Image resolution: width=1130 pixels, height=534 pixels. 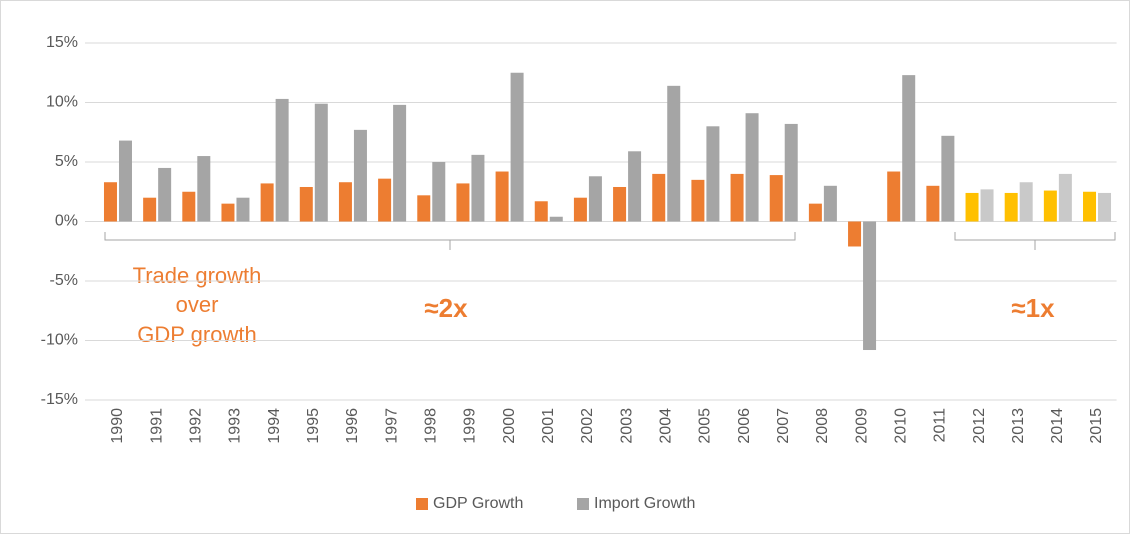 What do you see at coordinates (391, 426) in the screenshot?
I see `x-tick-label: 1997` at bounding box center [391, 426].